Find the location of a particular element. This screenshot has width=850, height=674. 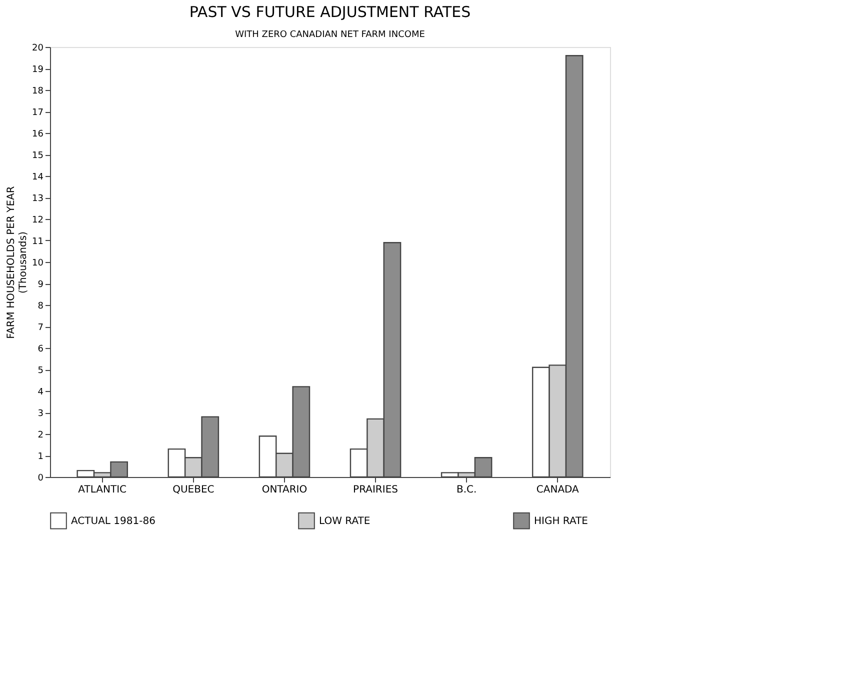

y-tick-label: 2 is located at coordinates (41, 435).